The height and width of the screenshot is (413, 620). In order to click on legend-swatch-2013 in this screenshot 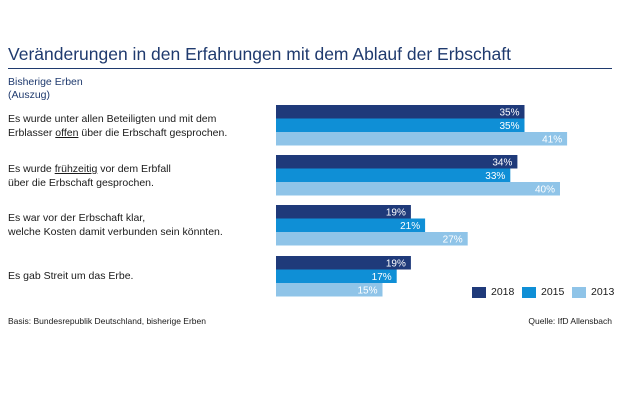, I will do `click(579, 292)`.